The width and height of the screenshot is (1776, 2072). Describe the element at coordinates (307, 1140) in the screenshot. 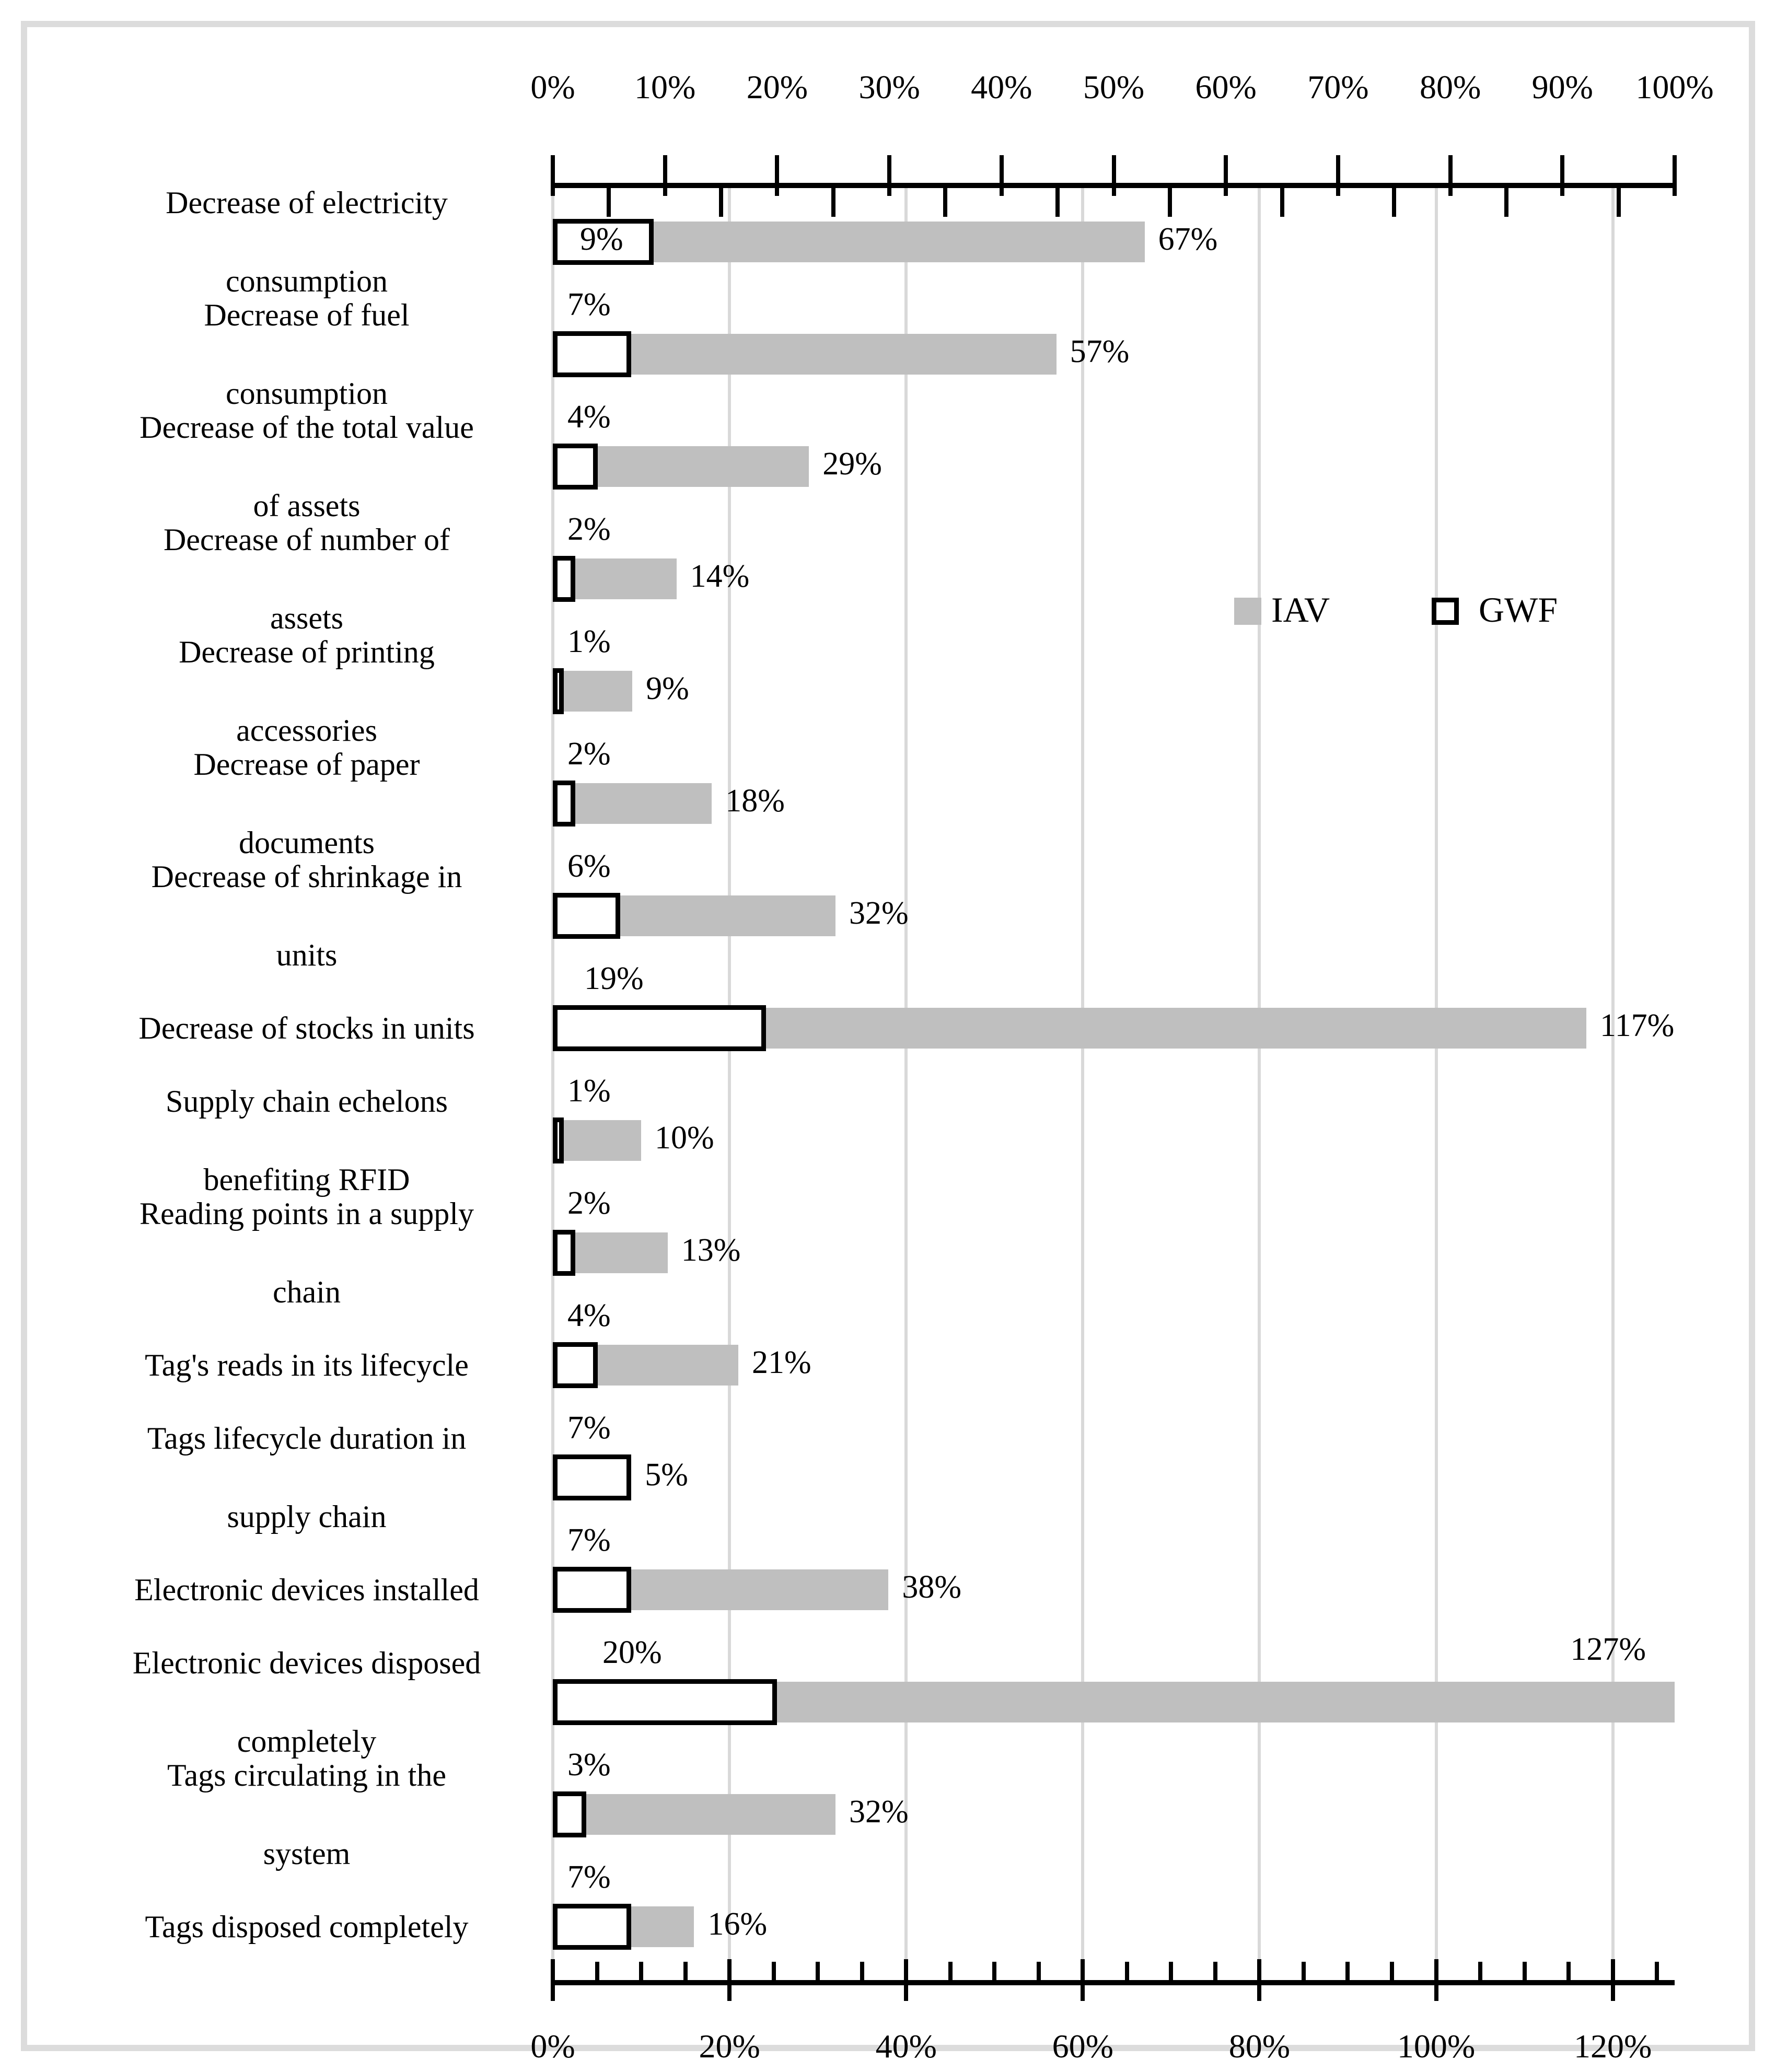

I see `category-label: Supply chain echelons benefiting RFID` at that location.